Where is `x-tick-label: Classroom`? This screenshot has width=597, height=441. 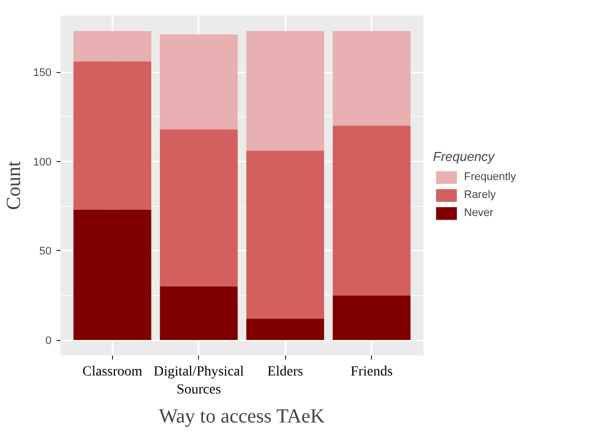 x-tick-label: Classroom is located at coordinates (112, 372).